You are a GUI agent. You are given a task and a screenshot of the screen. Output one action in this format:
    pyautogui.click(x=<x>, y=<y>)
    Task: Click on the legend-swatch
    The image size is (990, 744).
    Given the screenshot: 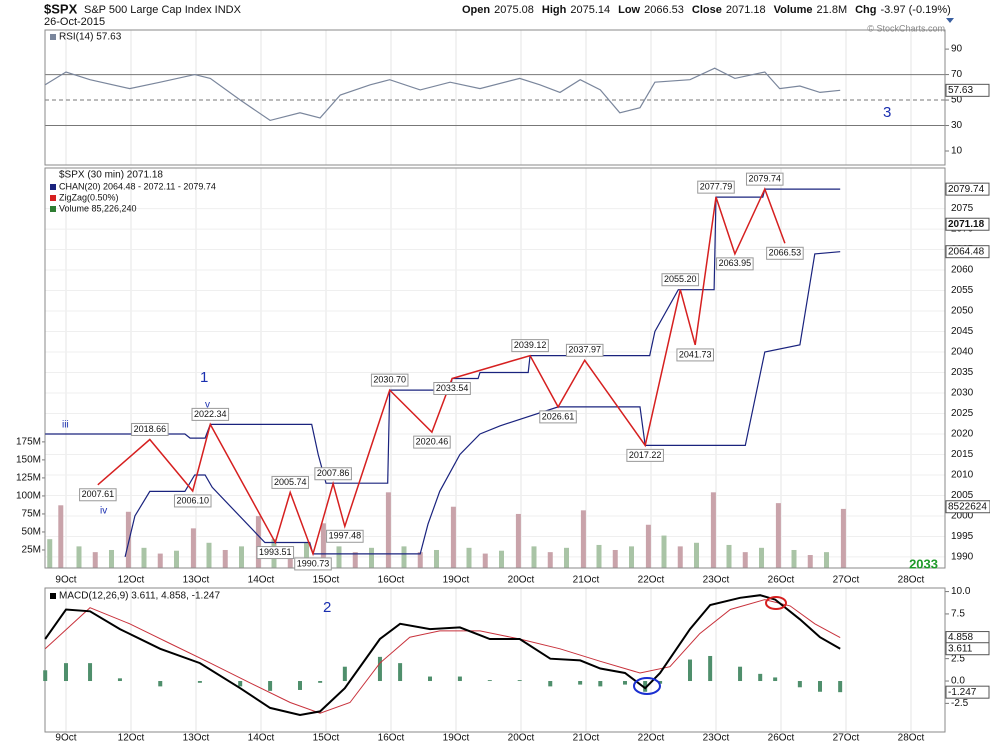 What is the action you would take?
    pyautogui.click(x=53, y=37)
    